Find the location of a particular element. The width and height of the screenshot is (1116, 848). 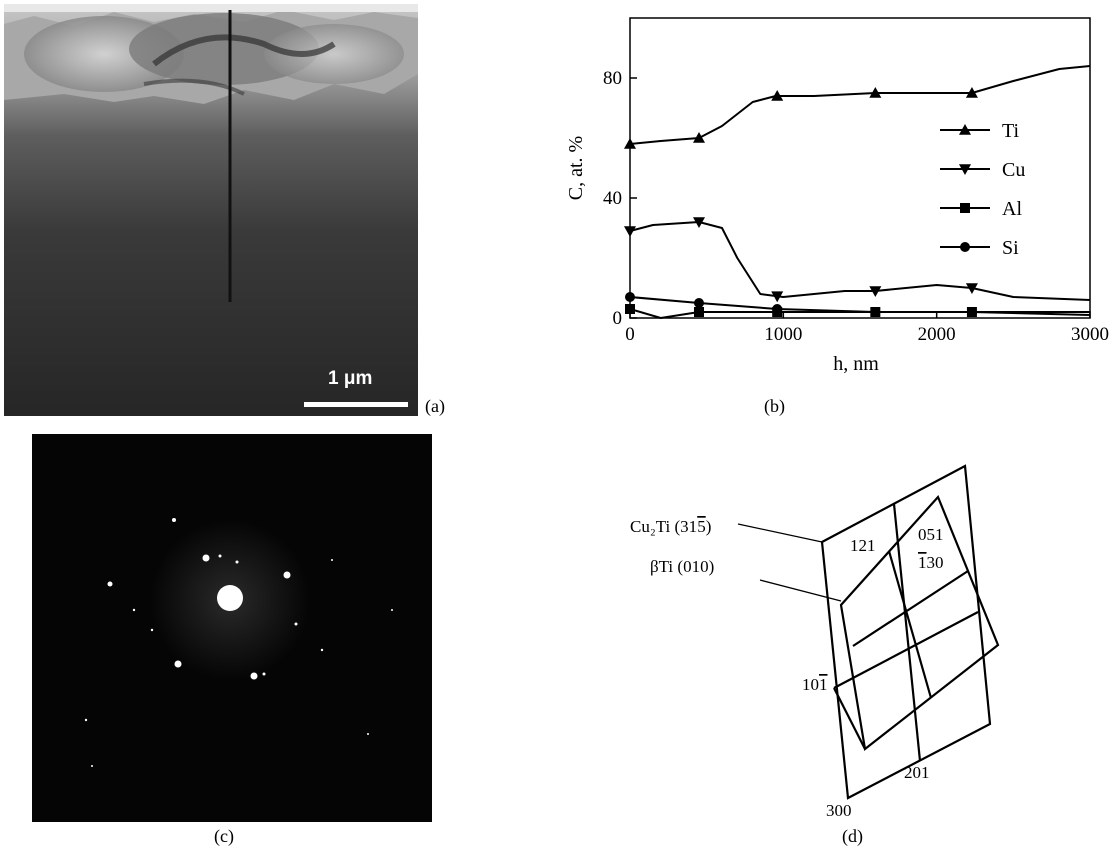

y-tick-label: 0 is located at coordinates (618, 318).